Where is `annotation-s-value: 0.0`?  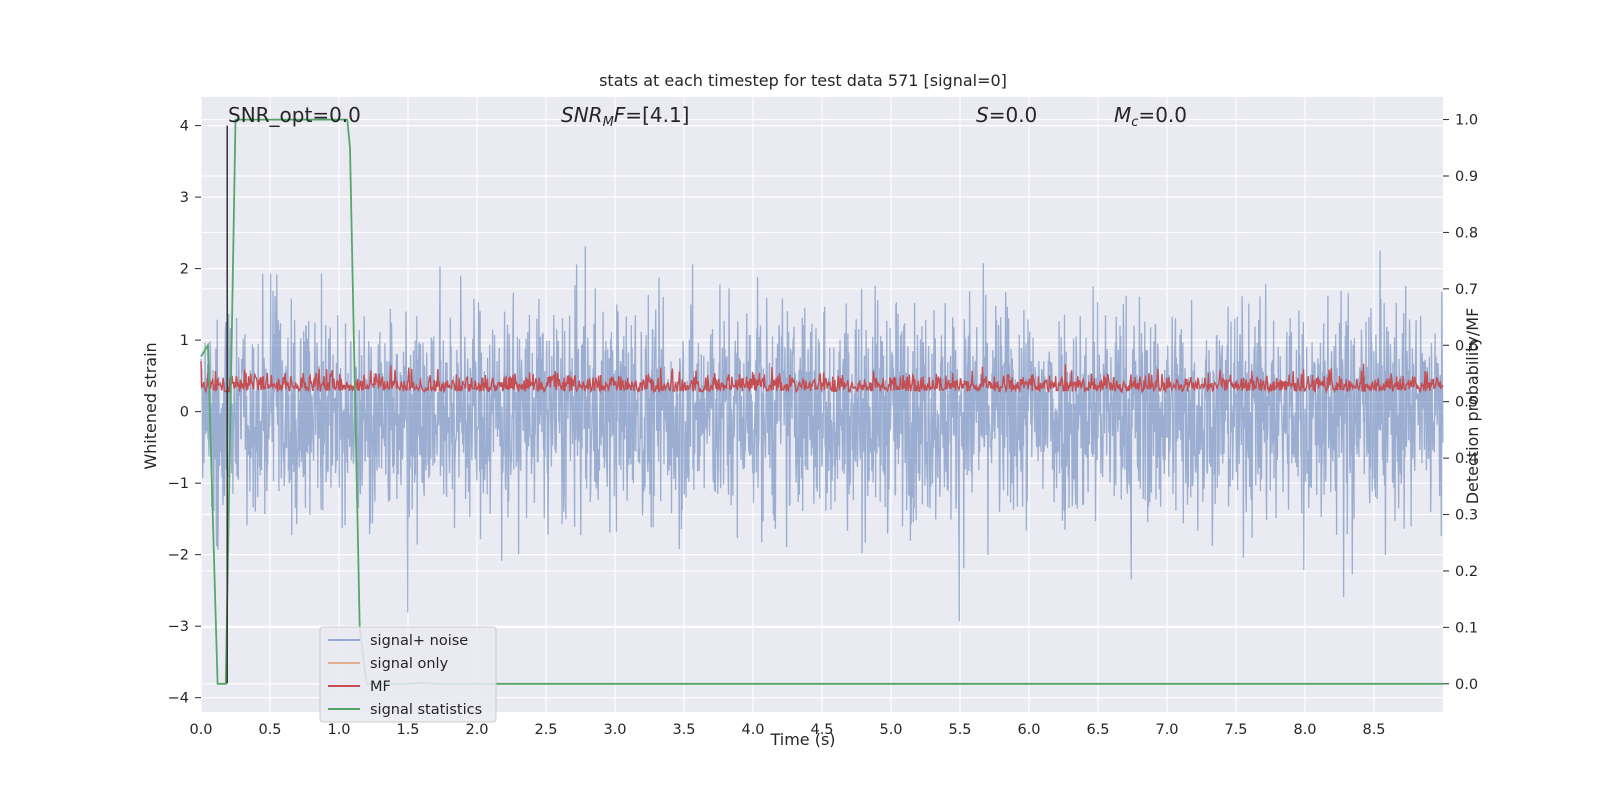 annotation-s-value: 0.0 is located at coordinates (1021, 115).